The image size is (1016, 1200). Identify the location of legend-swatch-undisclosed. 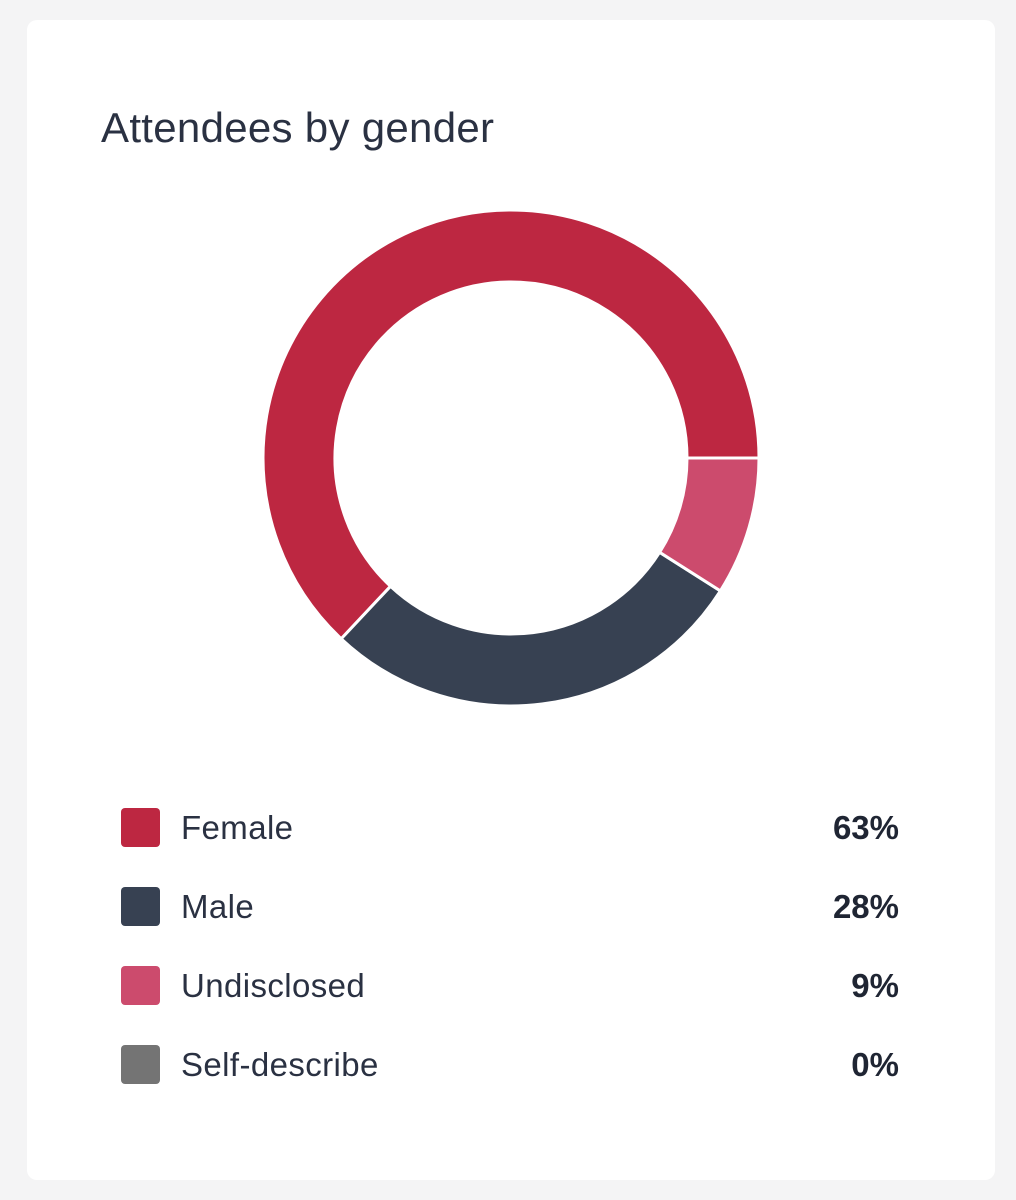
(140, 985).